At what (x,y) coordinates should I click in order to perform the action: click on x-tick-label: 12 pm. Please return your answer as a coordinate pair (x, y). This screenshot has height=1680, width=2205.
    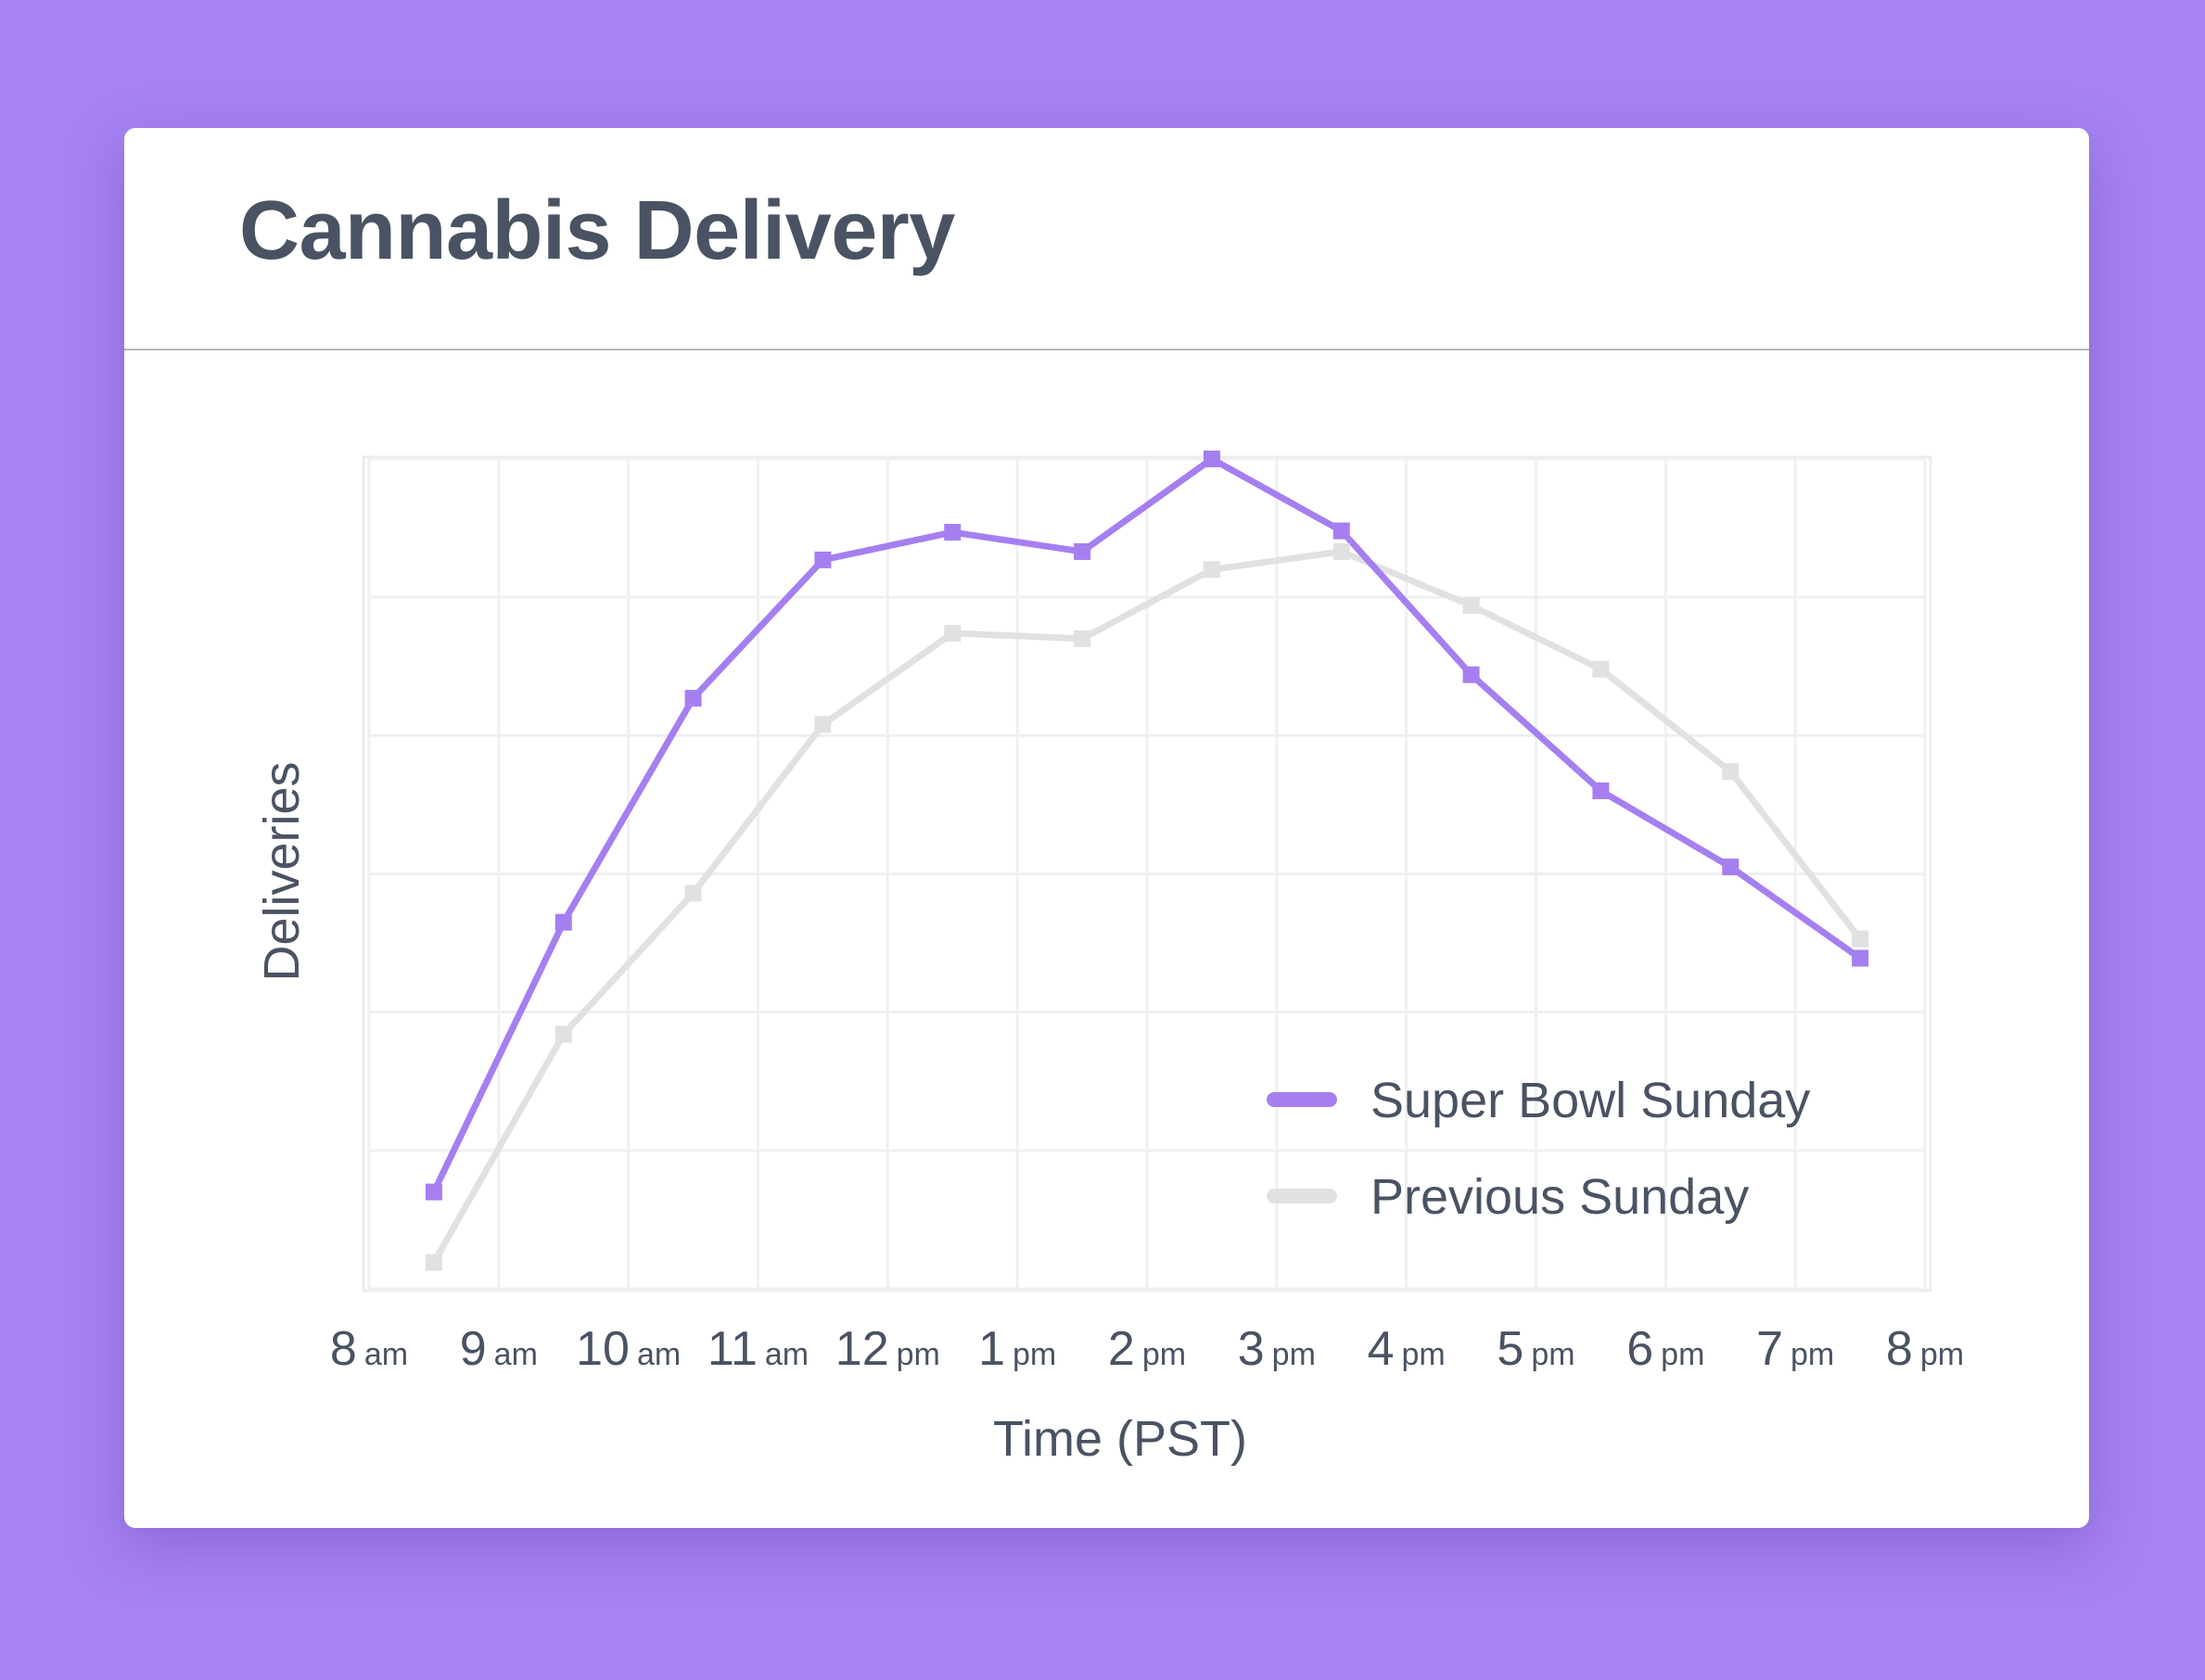
    Looking at the image, I should click on (888, 1349).